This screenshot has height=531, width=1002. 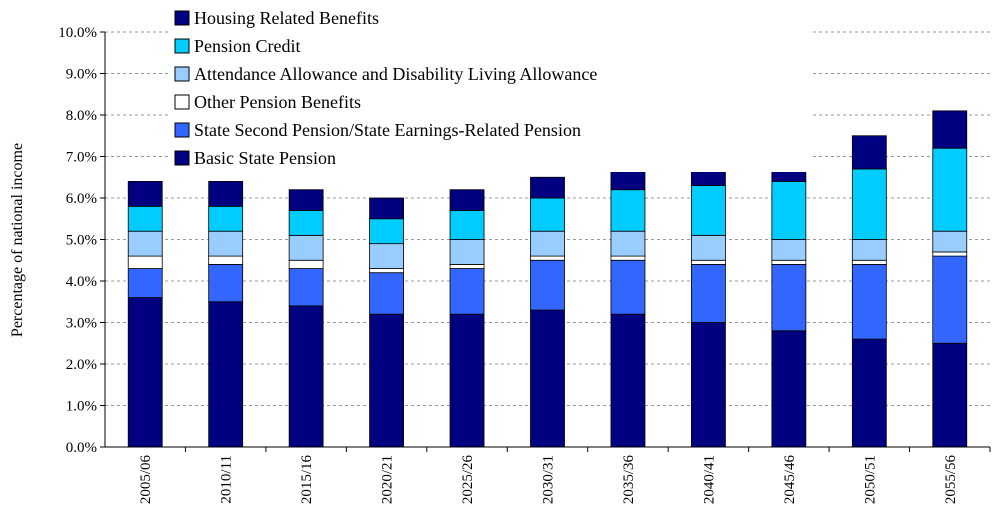 I want to click on x-tick-label: 2040/41, so click(x=709, y=479).